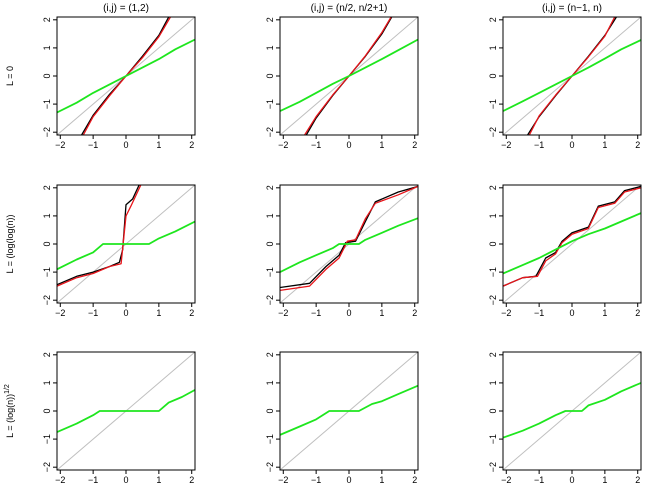  I want to click on panel-row1-col1: −2 −1 0 1 2 −2 −1 0 1 2, so click(119, 83).